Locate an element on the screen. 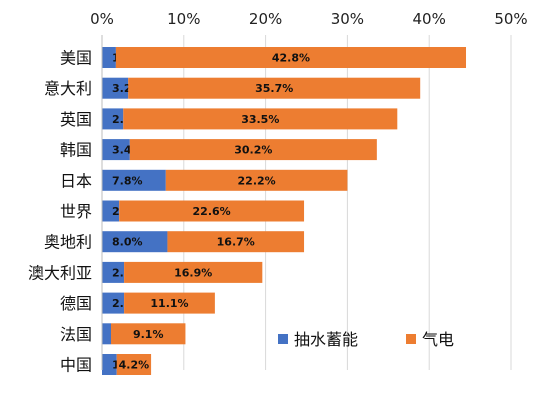 This screenshot has height=400, width=535. legend: 抽水蓄能 气电 is located at coordinates (366, 339).